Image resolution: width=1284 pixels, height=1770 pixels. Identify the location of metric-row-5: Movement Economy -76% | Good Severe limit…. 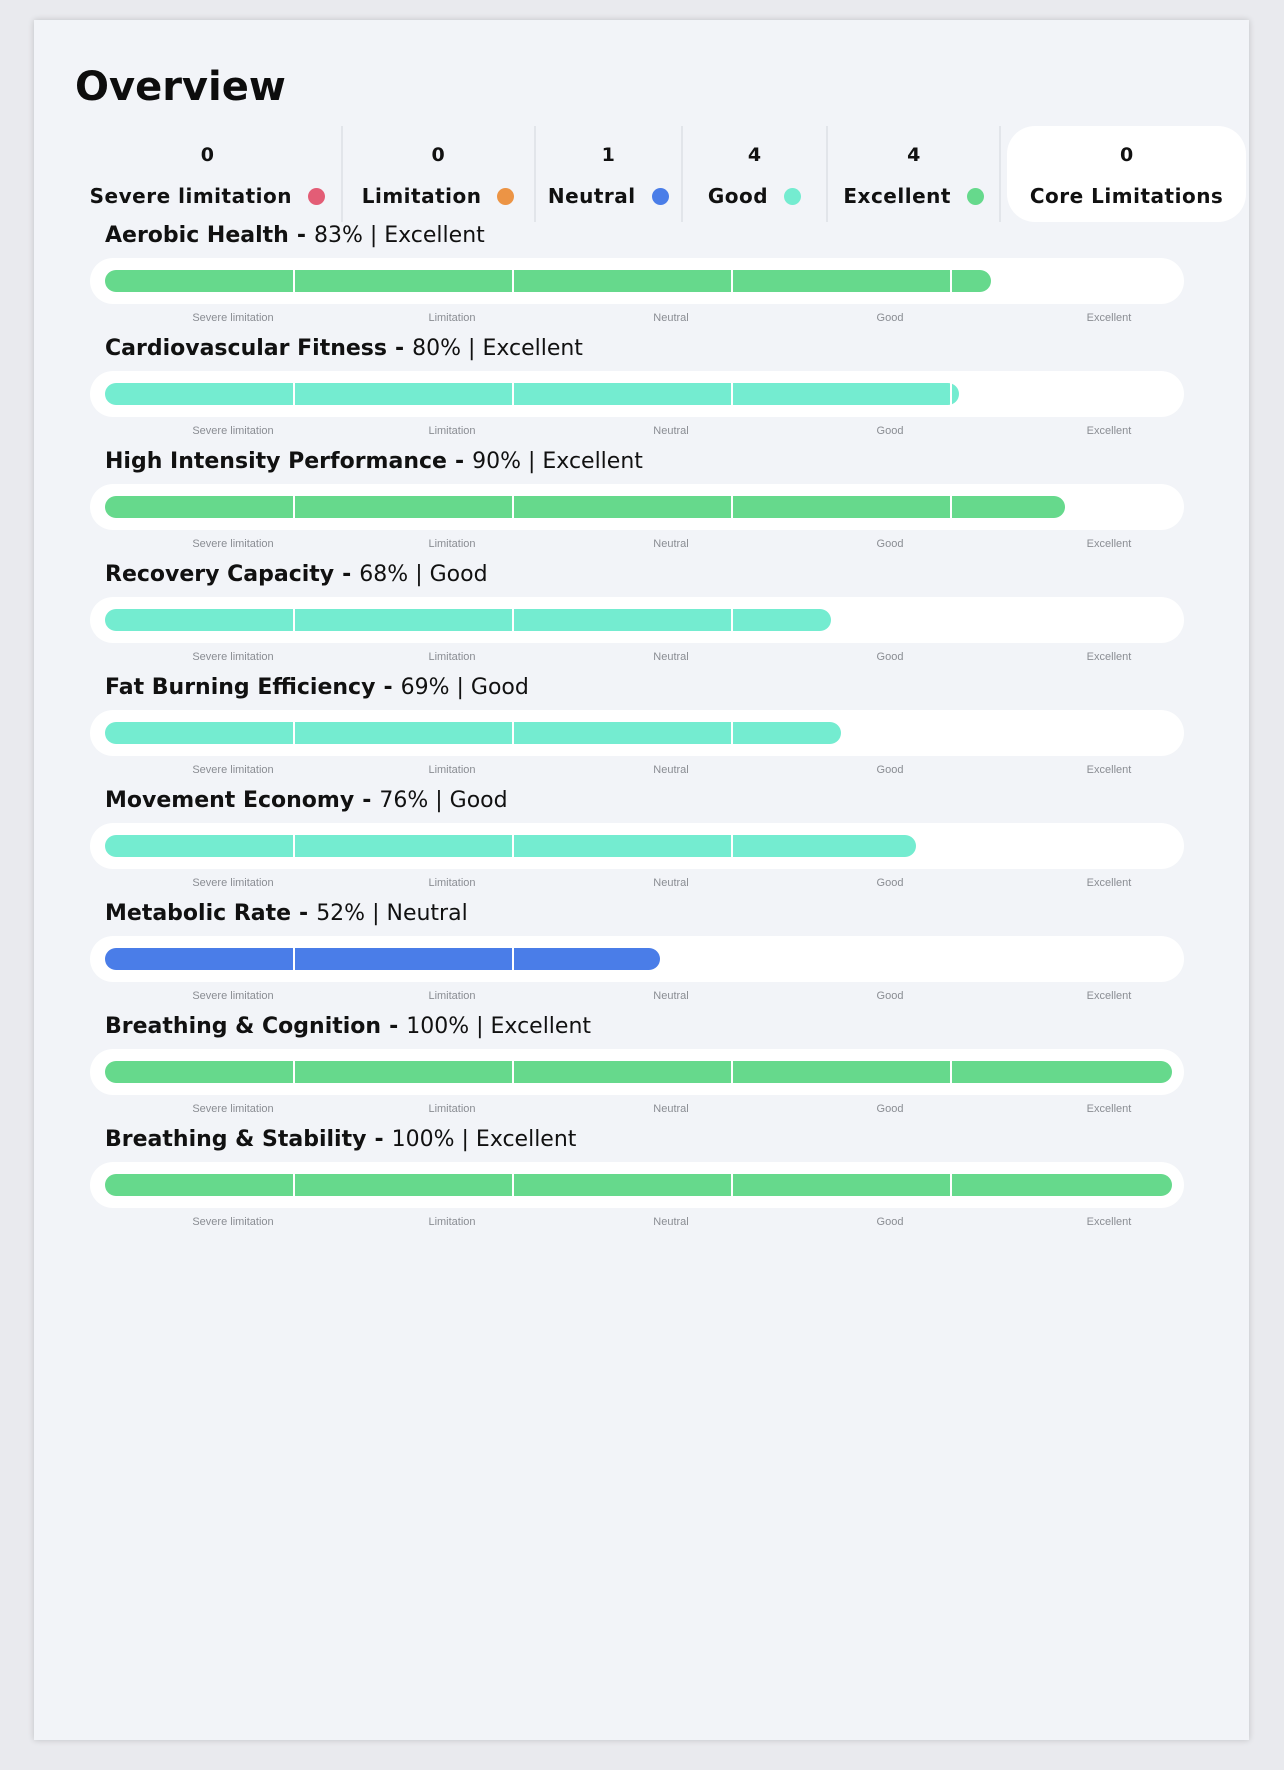
(640, 844).